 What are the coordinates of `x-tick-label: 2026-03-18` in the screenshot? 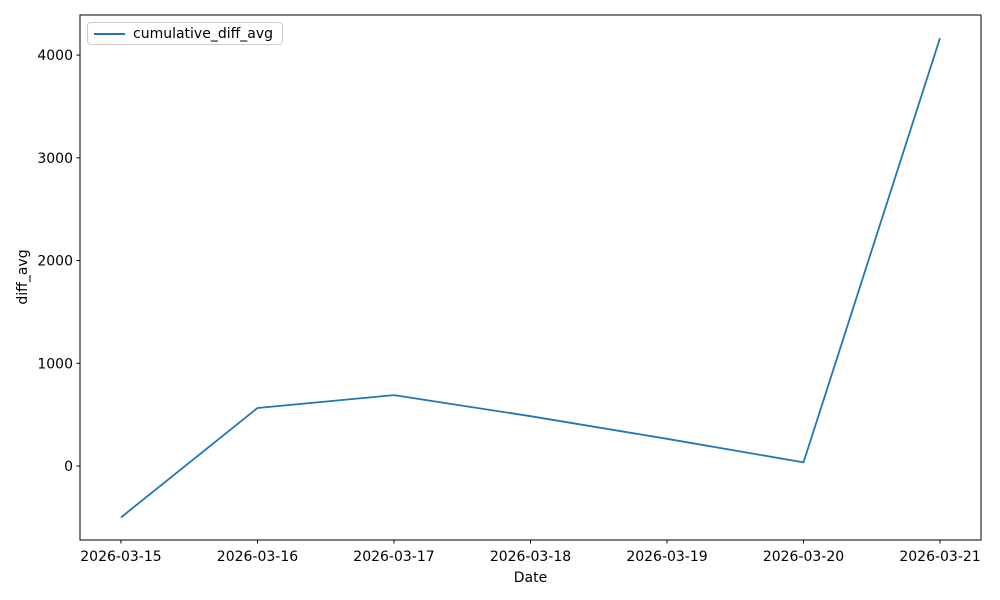 It's located at (530, 557).